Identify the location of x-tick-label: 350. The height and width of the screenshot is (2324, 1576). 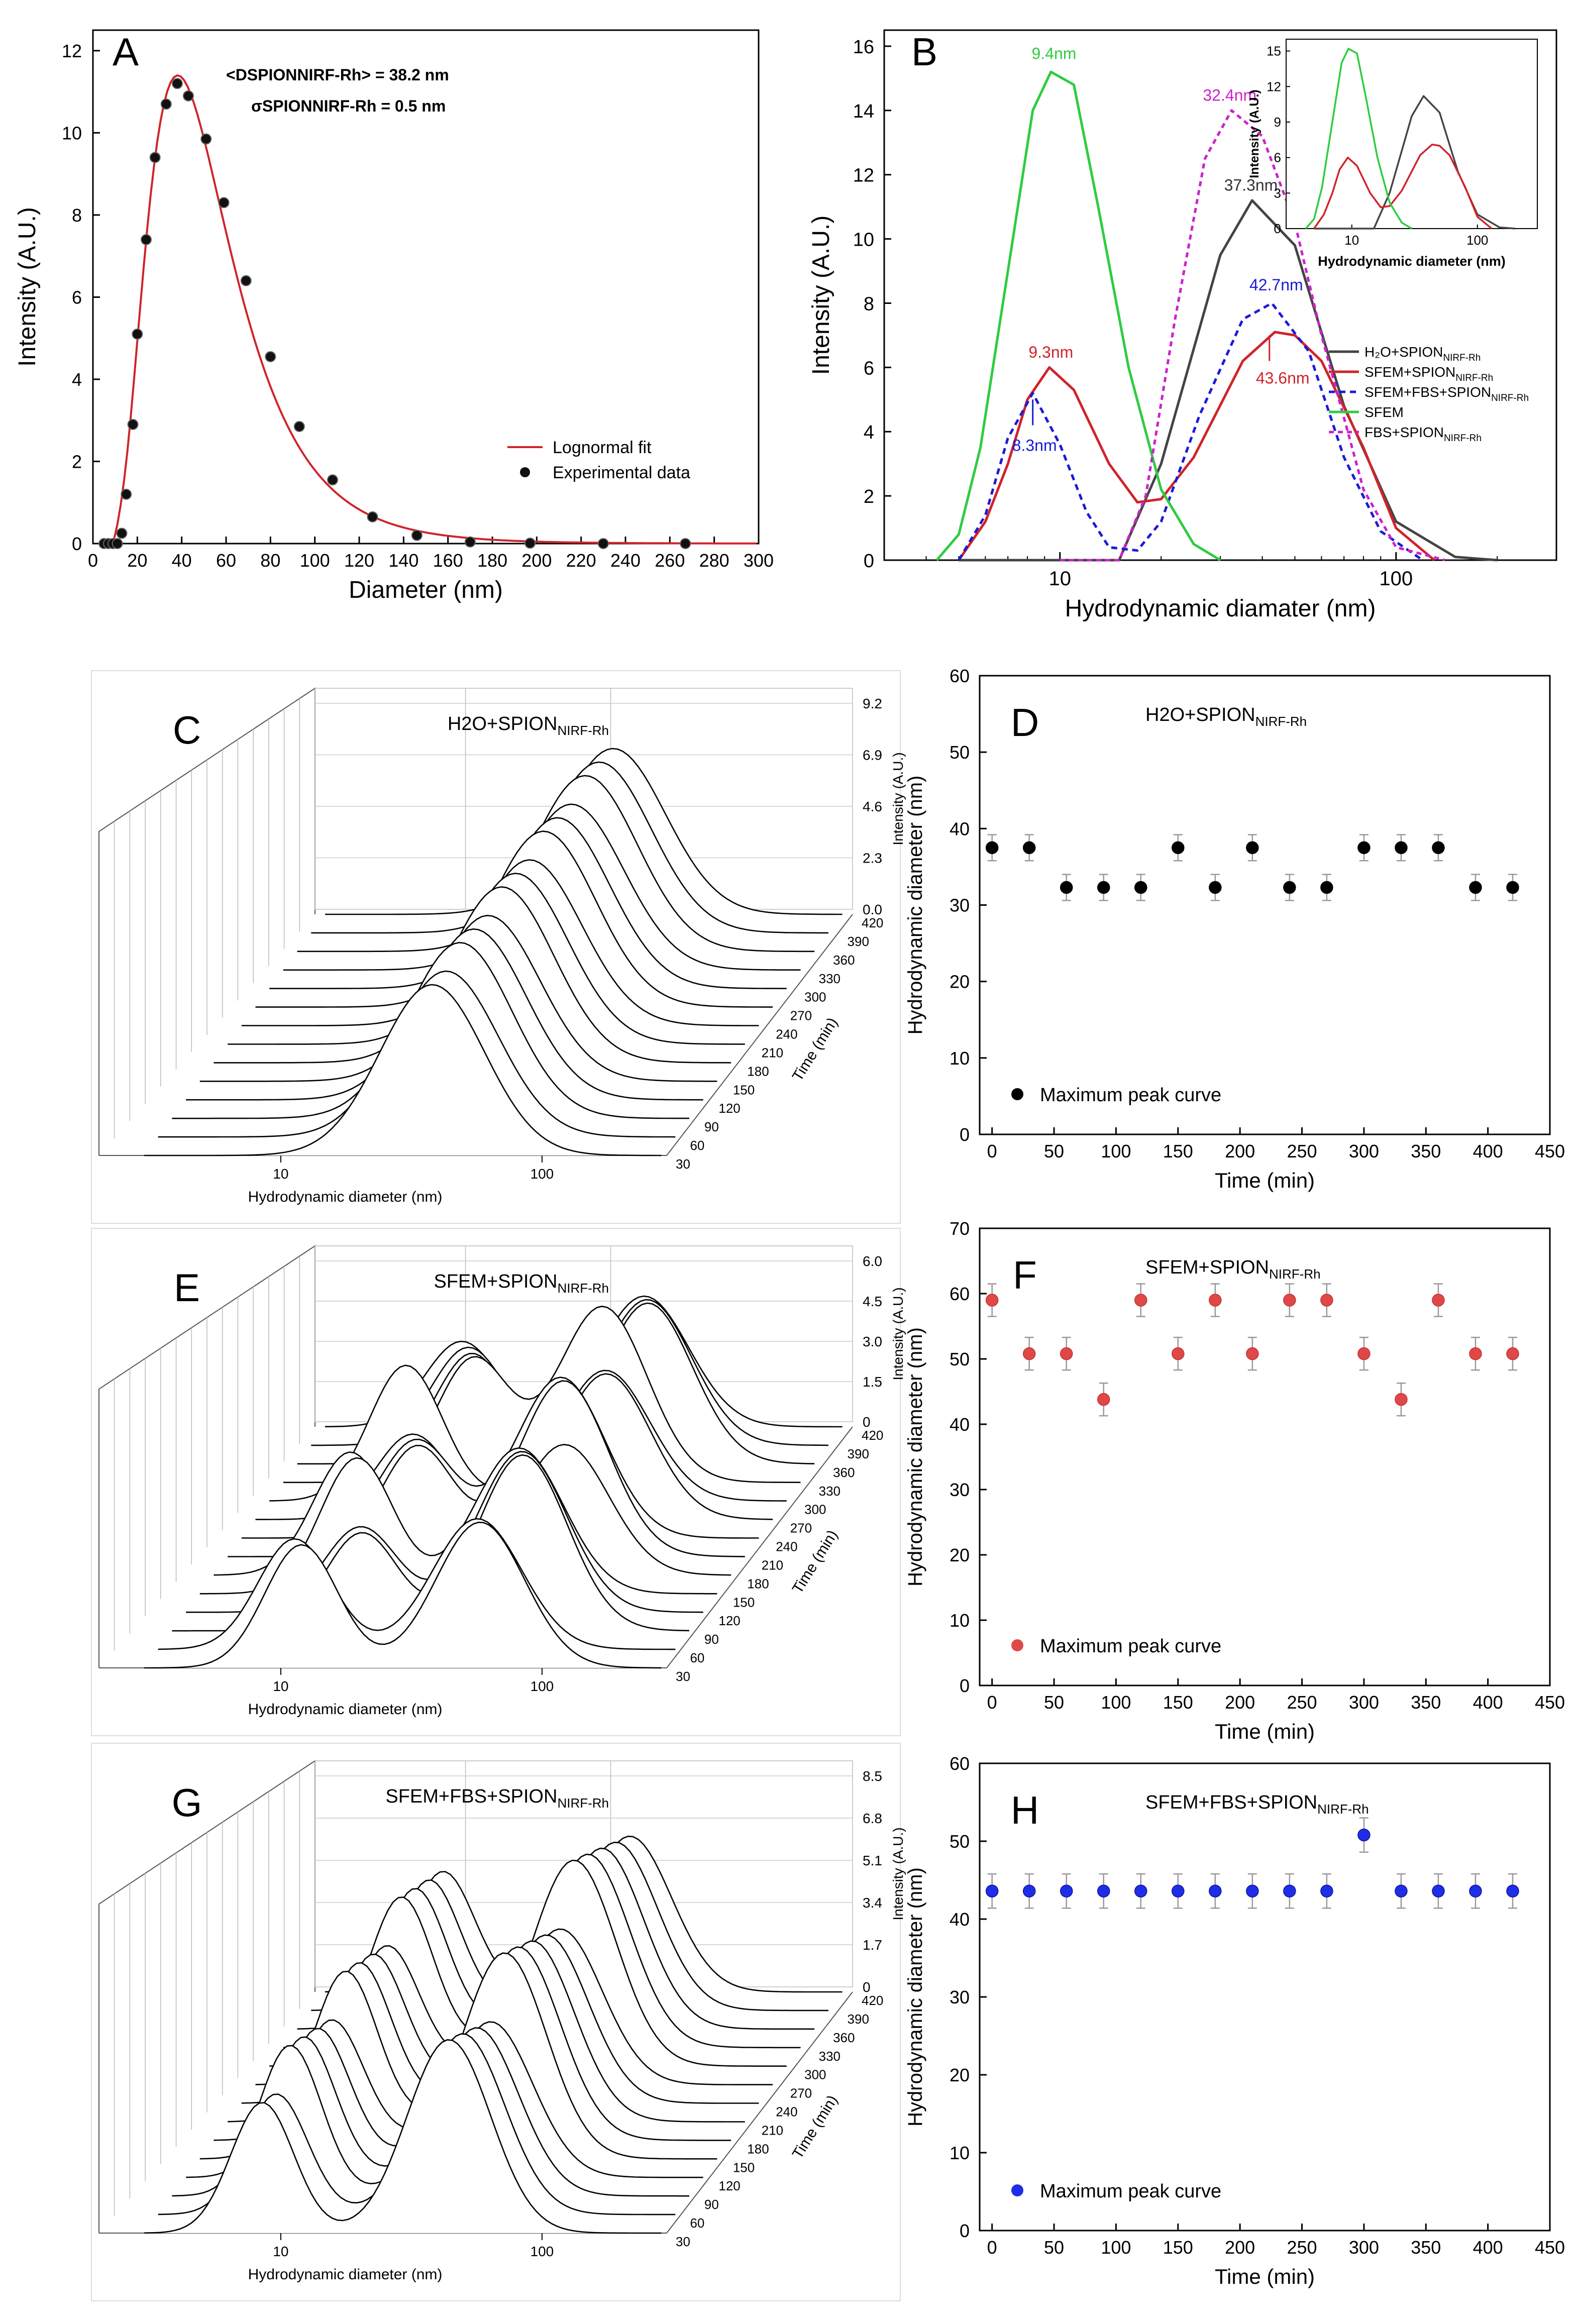
(1426, 1702).